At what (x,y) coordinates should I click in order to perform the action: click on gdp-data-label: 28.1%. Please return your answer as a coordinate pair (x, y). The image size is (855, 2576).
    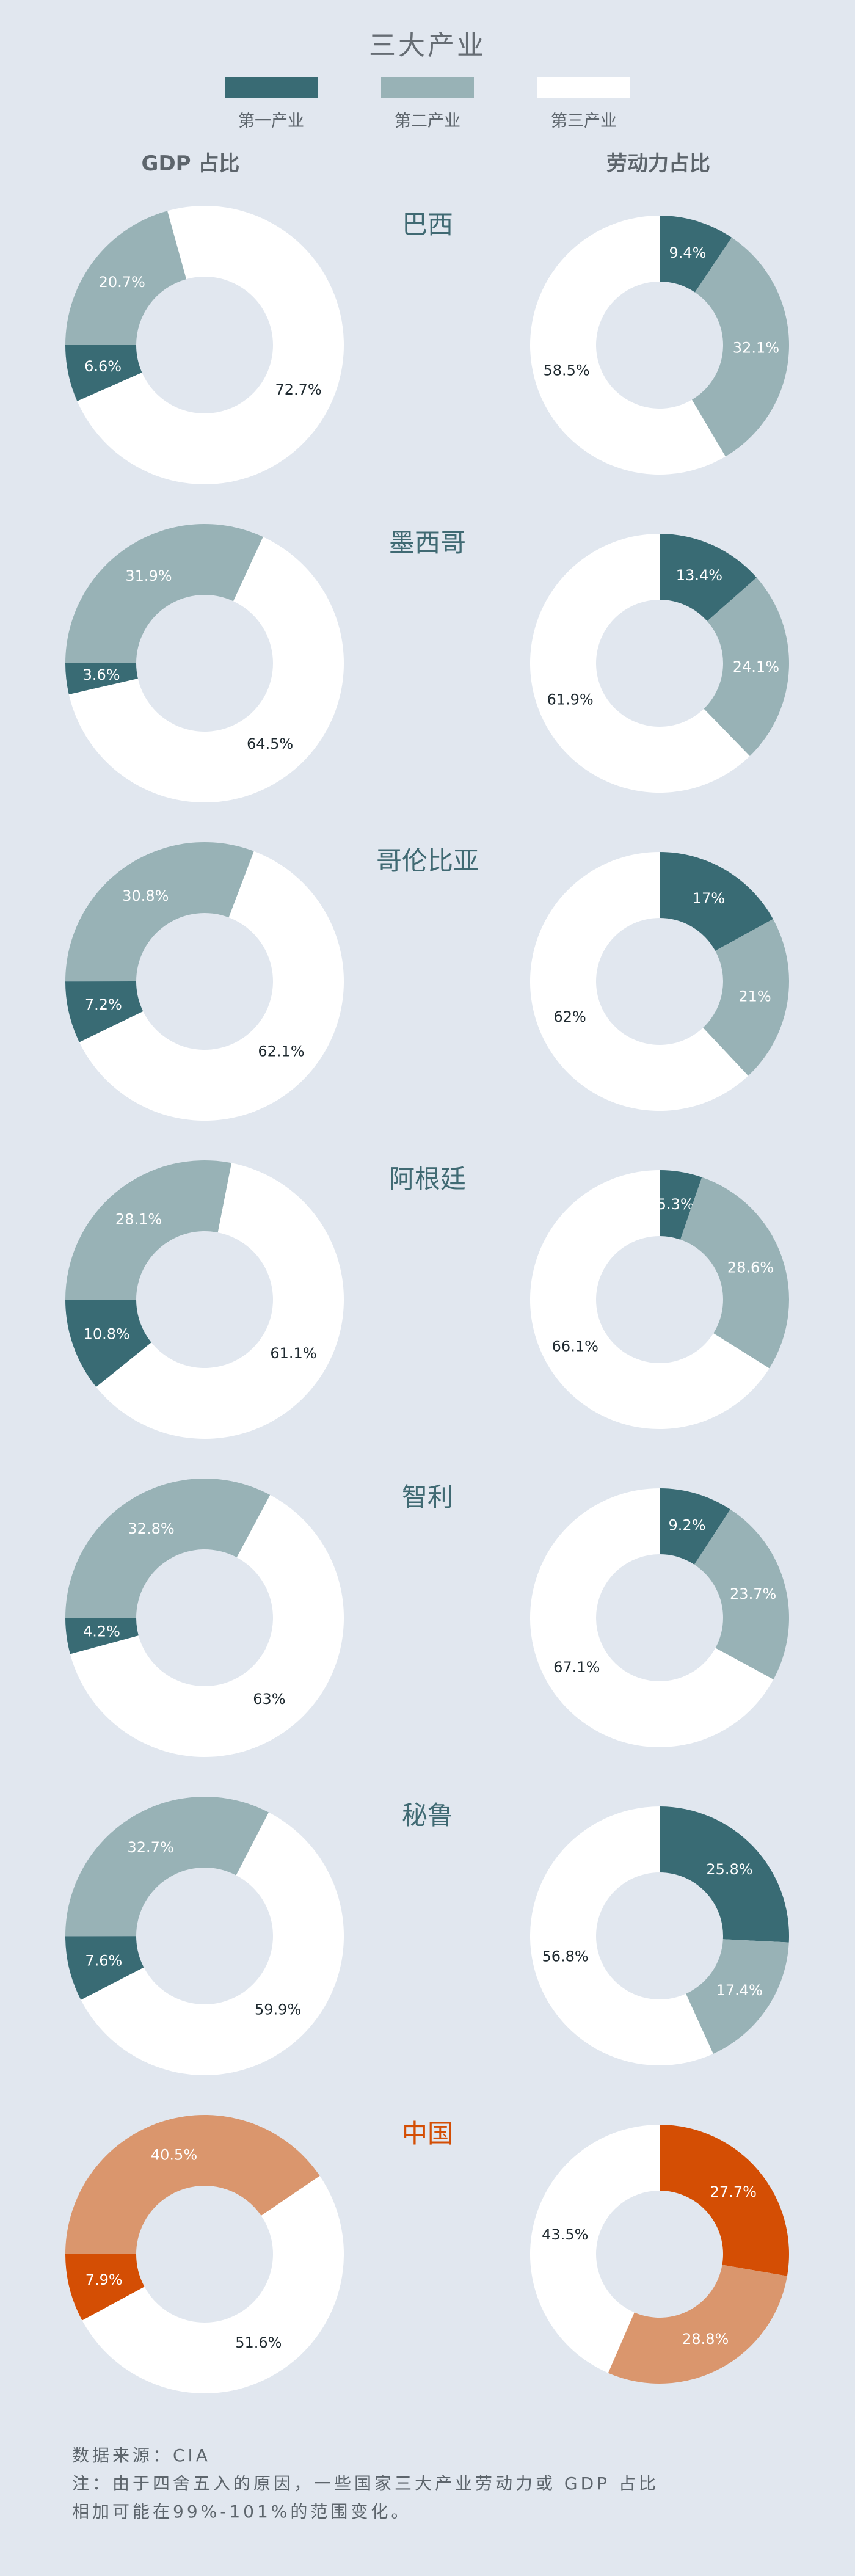
    Looking at the image, I should click on (138, 1219).